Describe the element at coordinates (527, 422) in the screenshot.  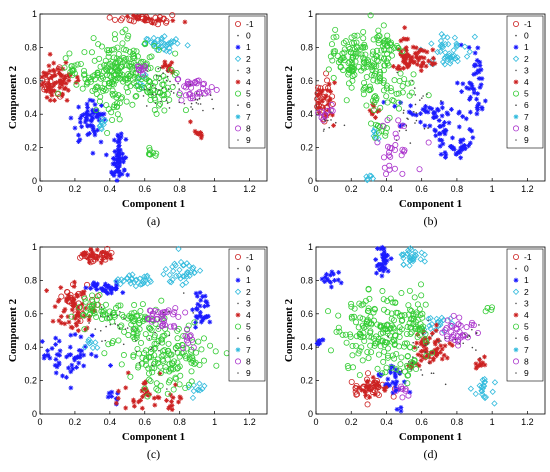
I see `x-tick-label: 1.2` at that location.